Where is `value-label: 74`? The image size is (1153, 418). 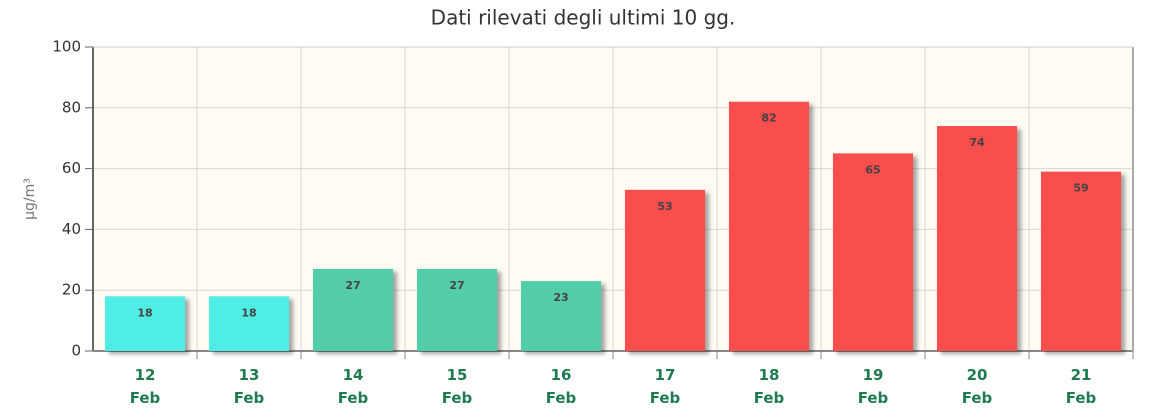 value-label: 74 is located at coordinates (977, 142).